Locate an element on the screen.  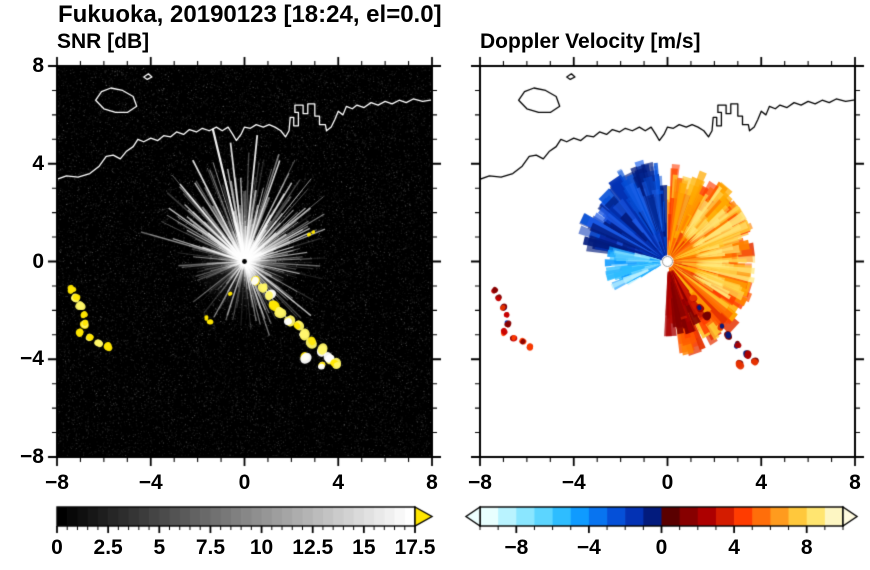
snr-colorbar-canvas is located at coordinates (246, 522).